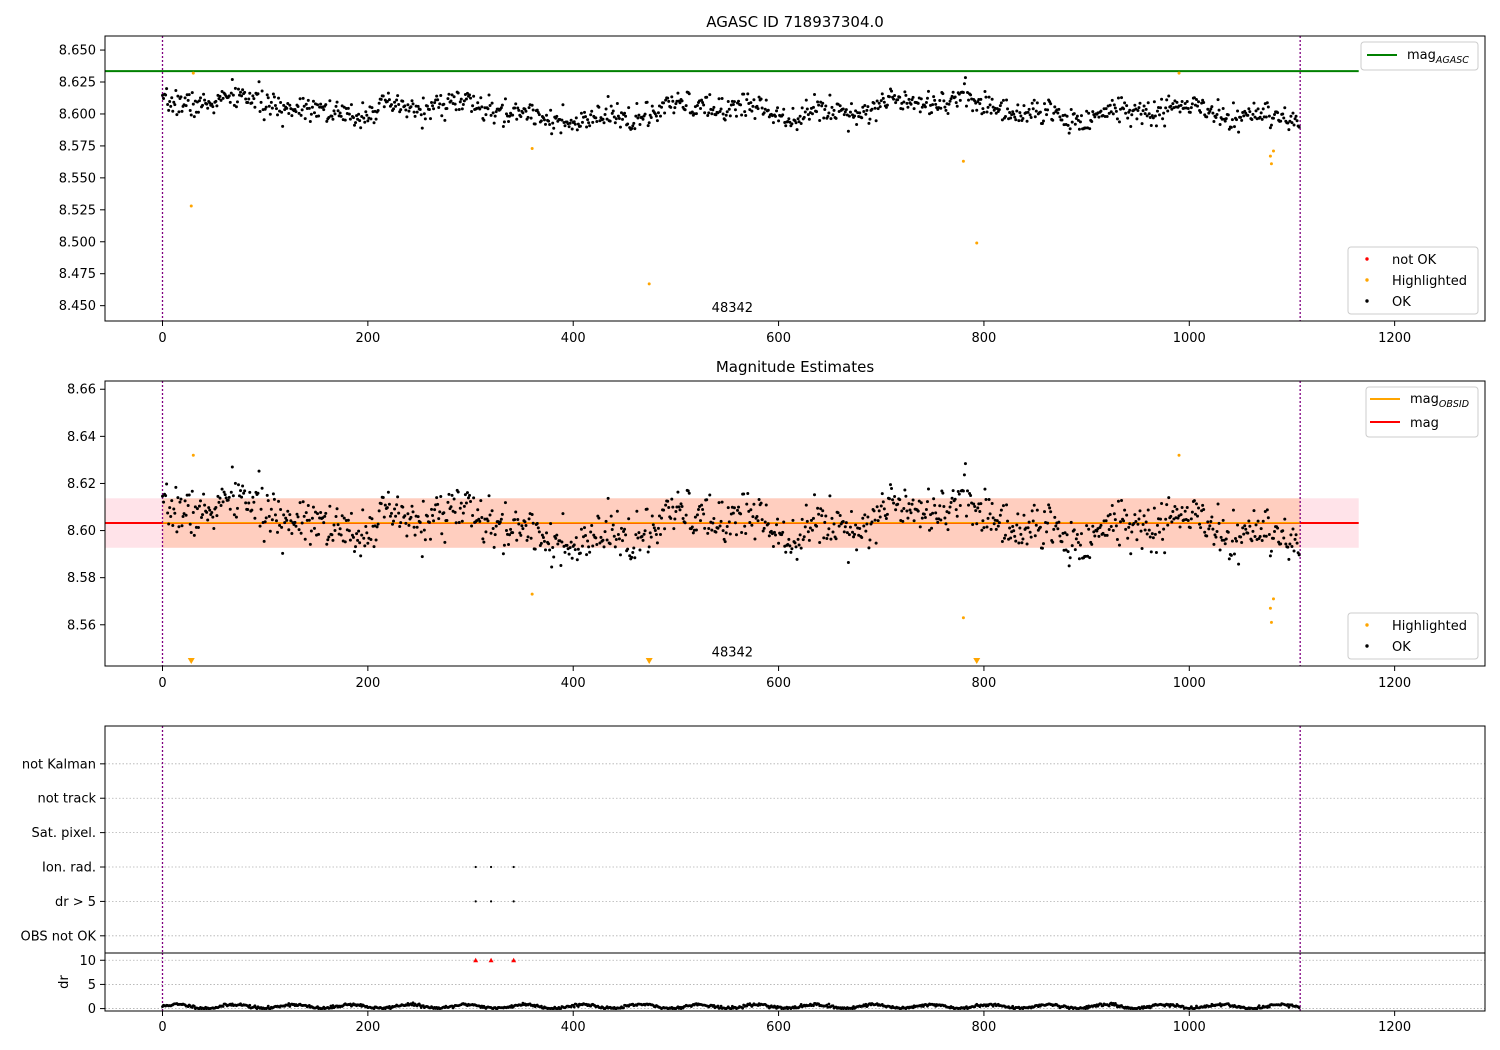 The image size is (1500, 1050). Describe the element at coordinates (828, 1007) in the screenshot. I see `dr-point` at that location.